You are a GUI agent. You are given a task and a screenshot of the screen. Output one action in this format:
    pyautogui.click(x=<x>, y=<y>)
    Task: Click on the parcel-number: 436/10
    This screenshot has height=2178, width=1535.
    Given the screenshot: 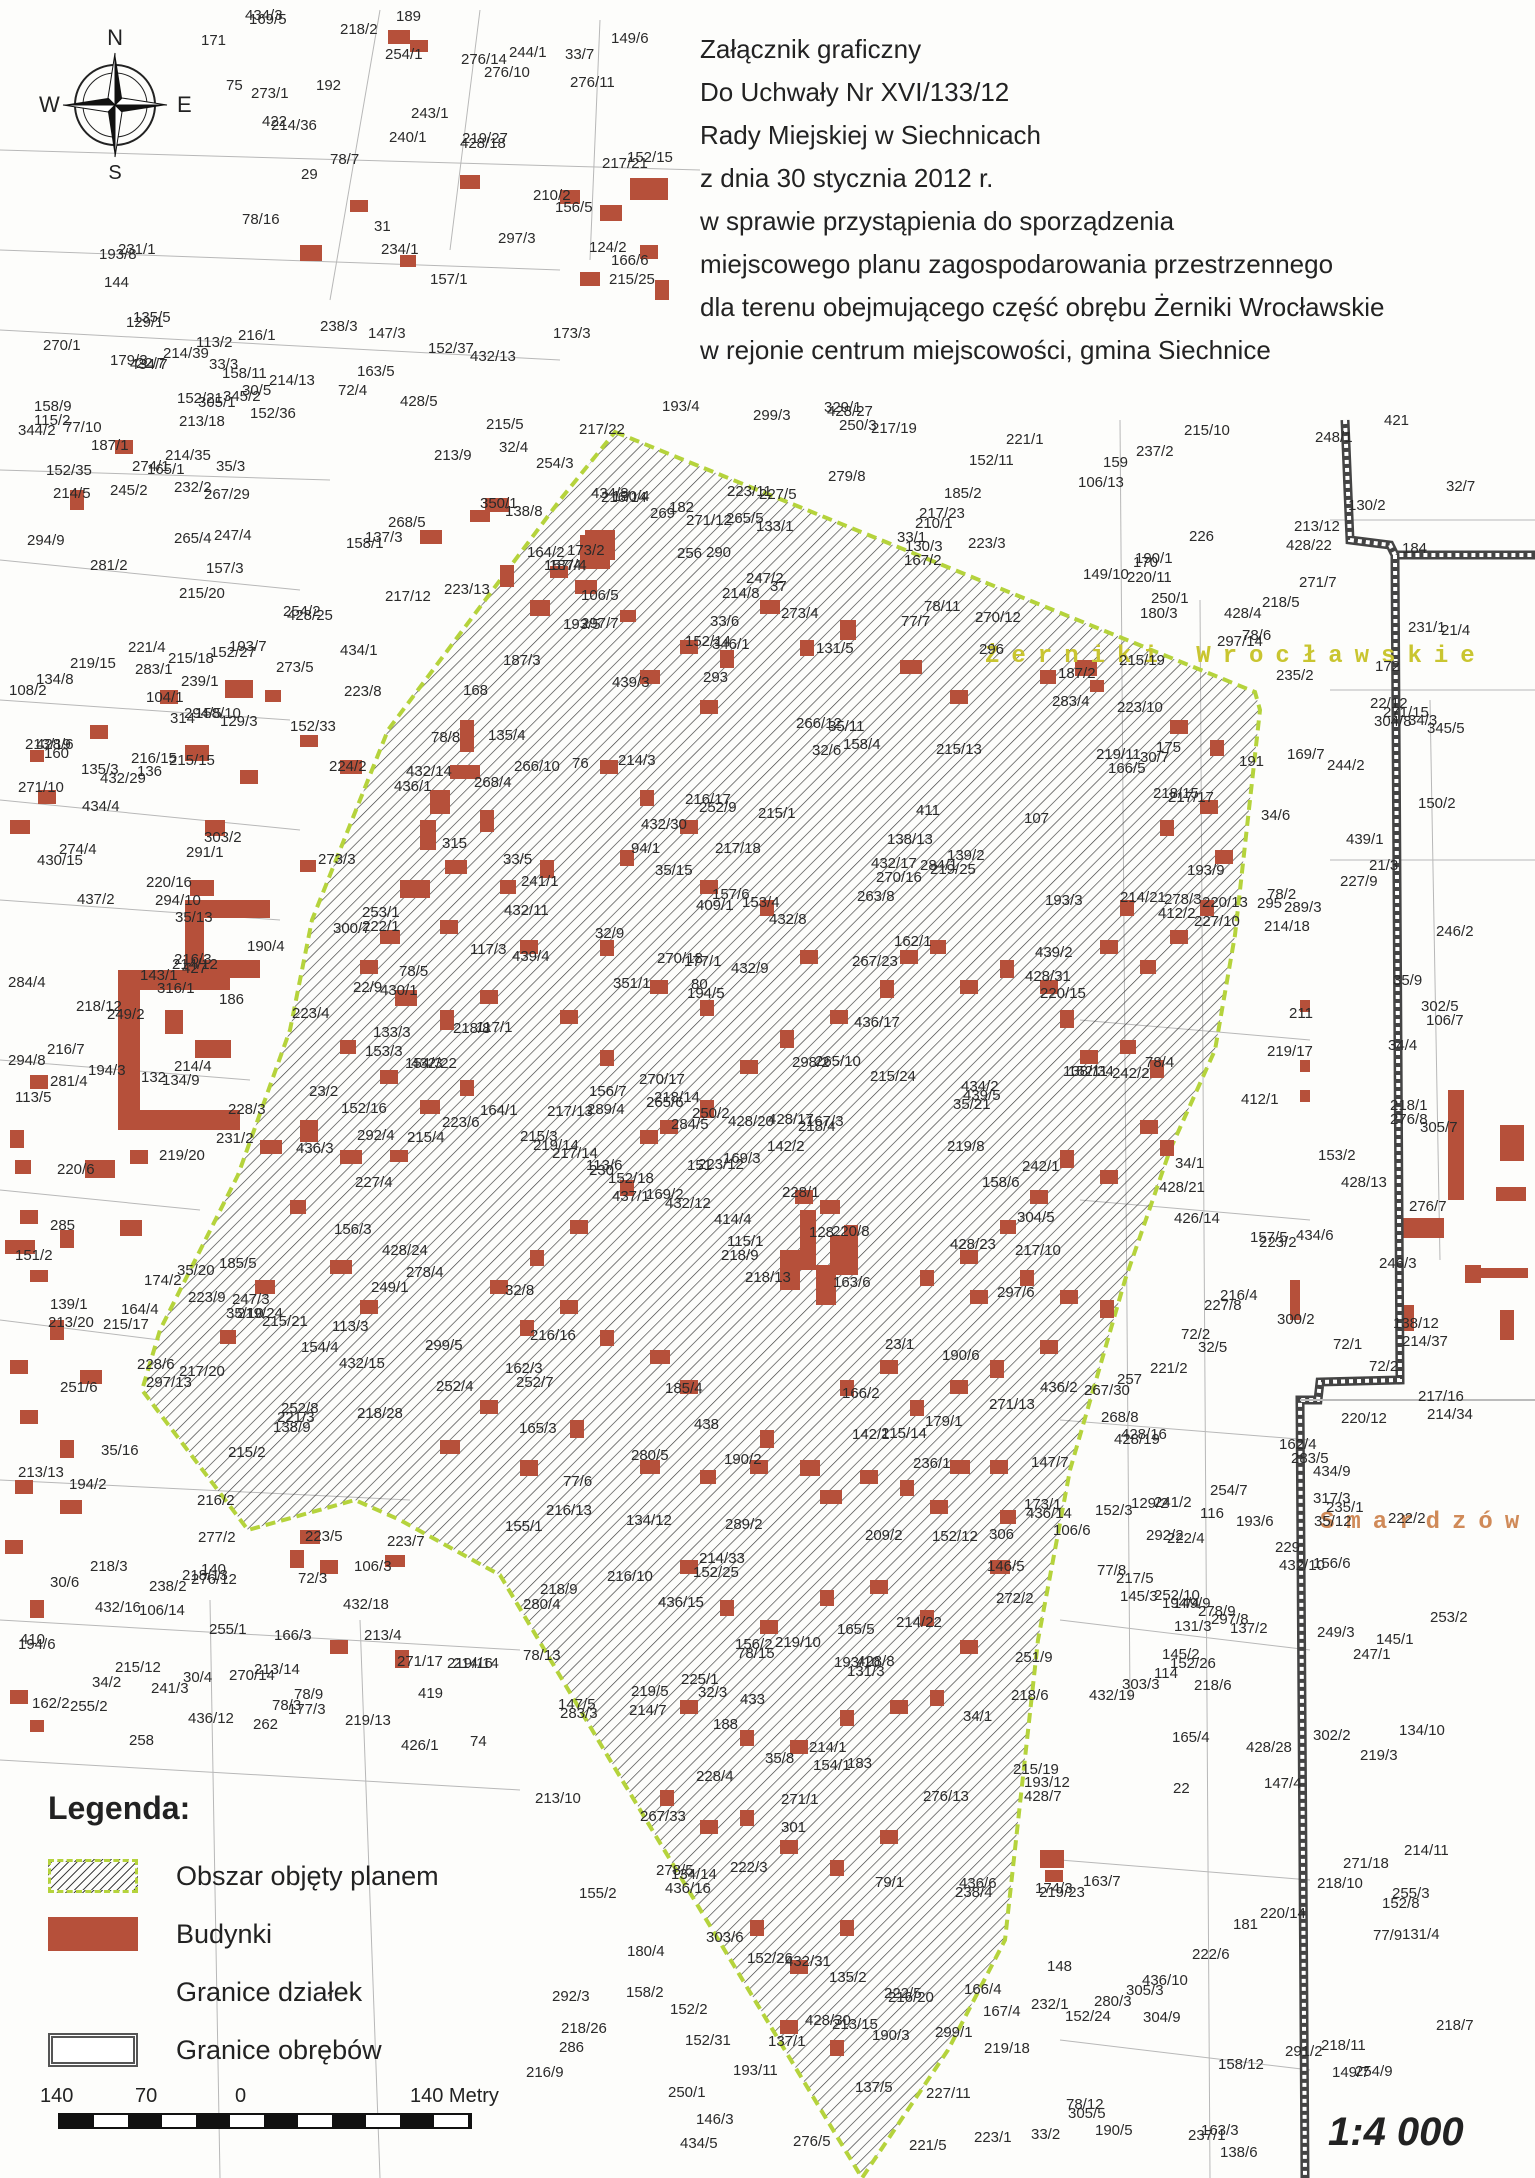 What is the action you would take?
    pyautogui.click(x=1165, y=1980)
    